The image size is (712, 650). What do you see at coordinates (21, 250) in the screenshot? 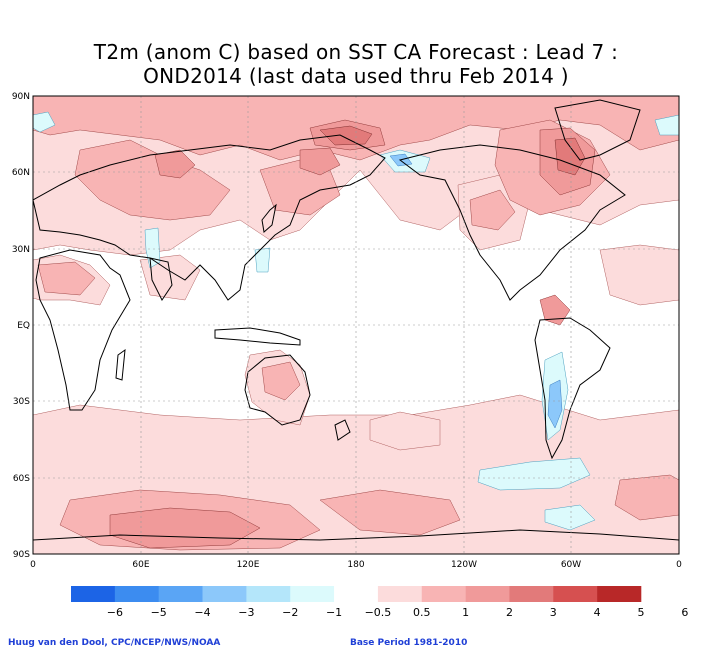
I see `lat-label-30n: 30N` at bounding box center [21, 250].